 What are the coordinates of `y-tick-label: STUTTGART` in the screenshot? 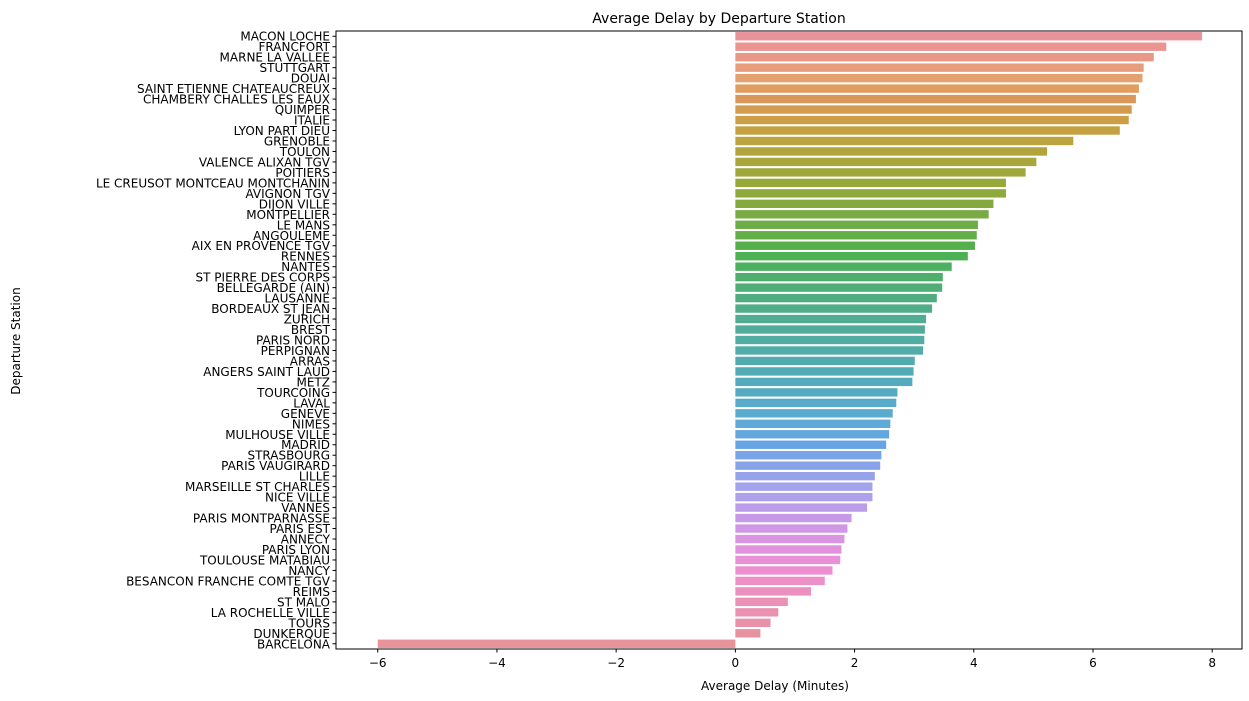 It's located at (295, 68).